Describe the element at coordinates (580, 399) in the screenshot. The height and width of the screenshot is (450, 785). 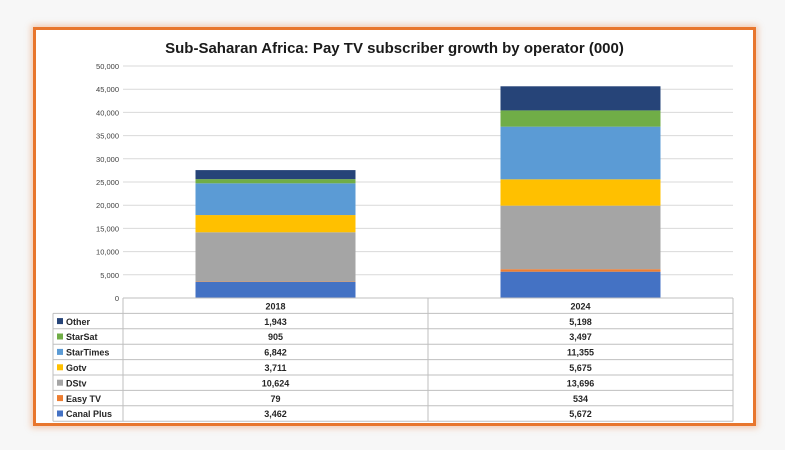
I see `data-table-value: 534` at that location.